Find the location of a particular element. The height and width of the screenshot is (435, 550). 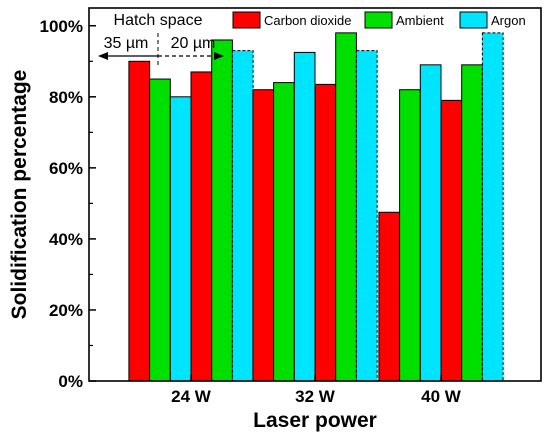

x-tick-label: 40 W is located at coordinates (441, 396).